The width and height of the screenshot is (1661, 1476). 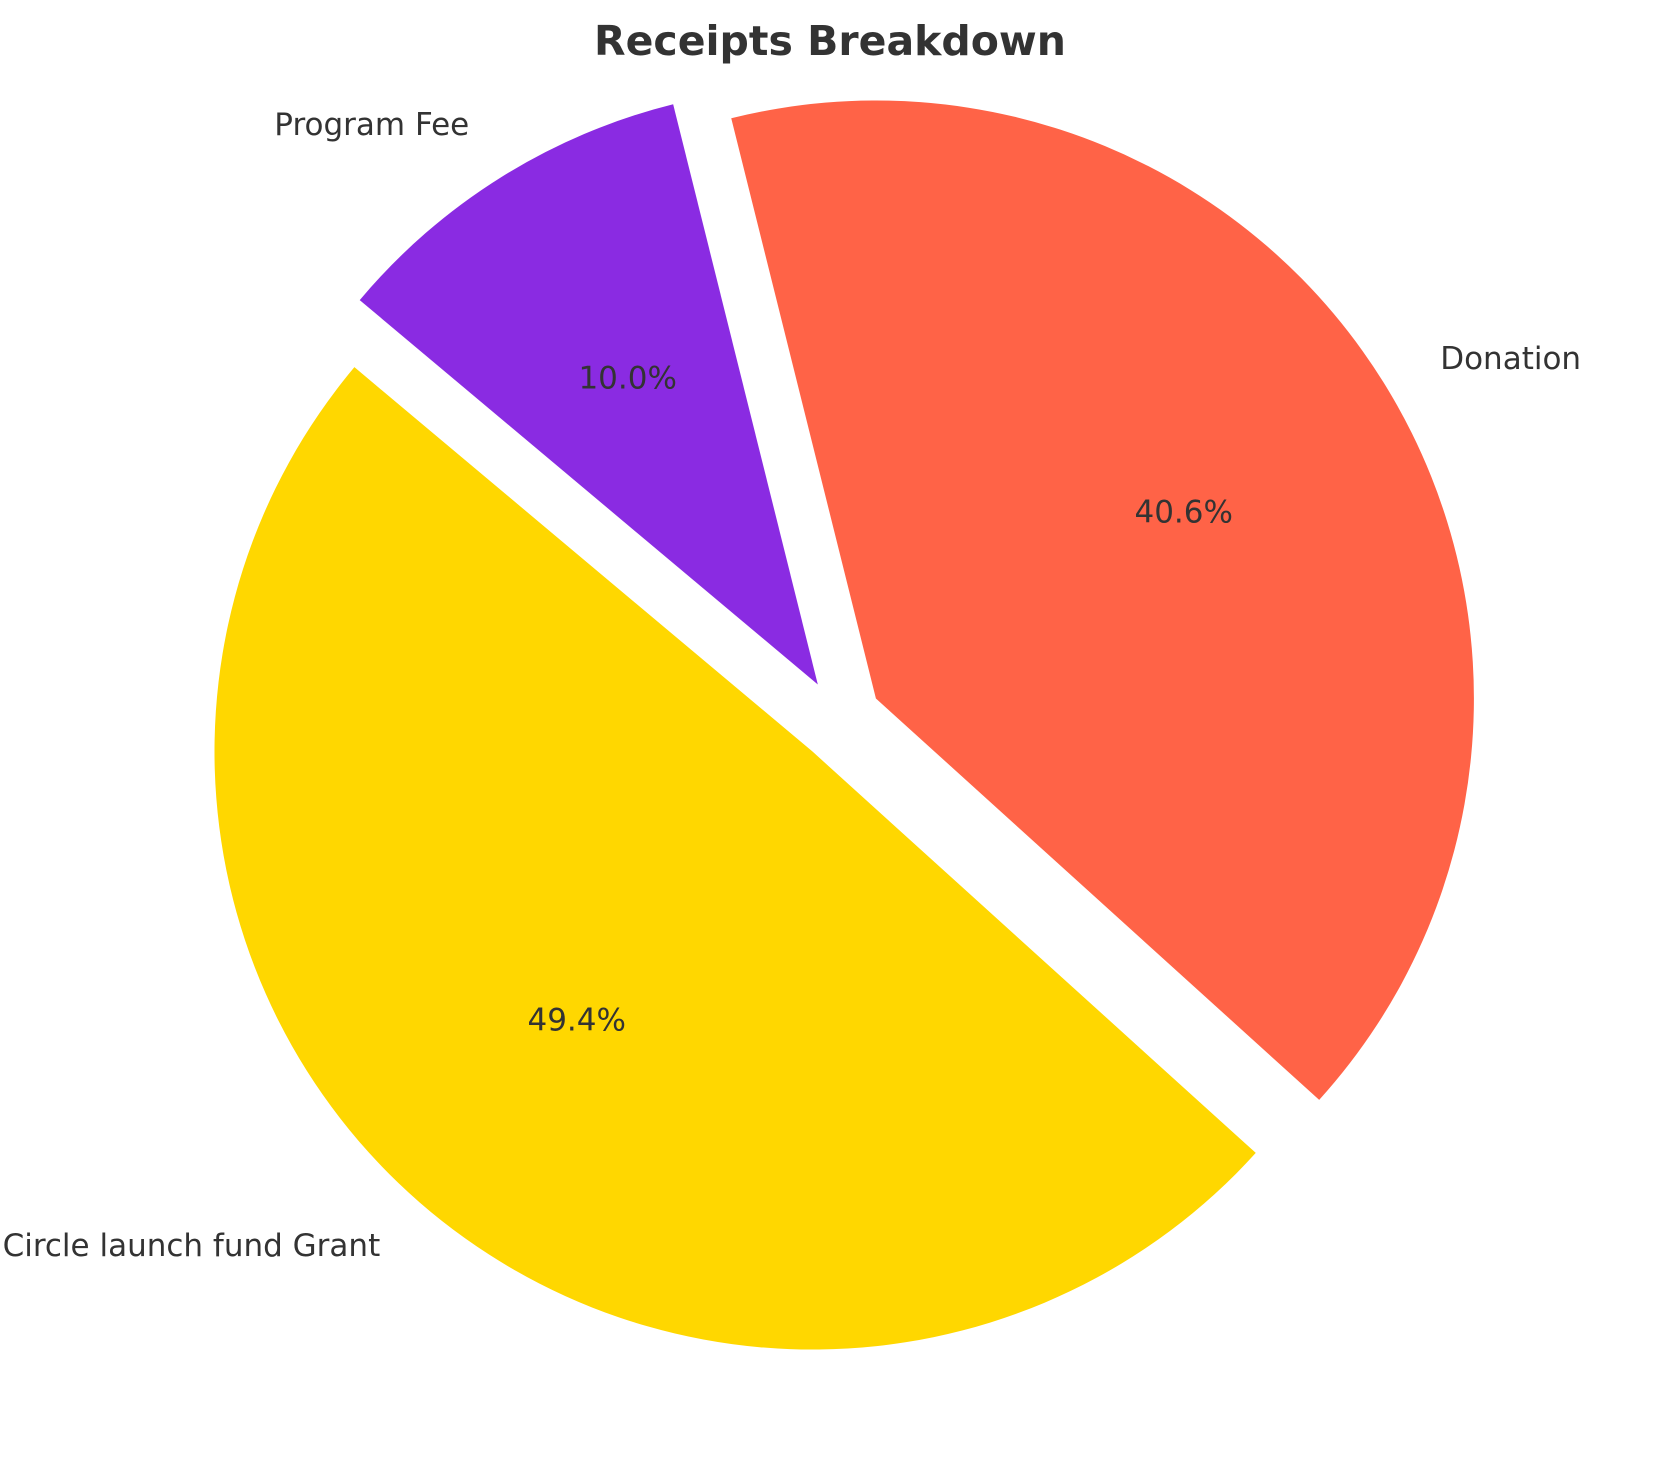 I want to click on chart-title: Receipts Breakdown, so click(x=830, y=41).